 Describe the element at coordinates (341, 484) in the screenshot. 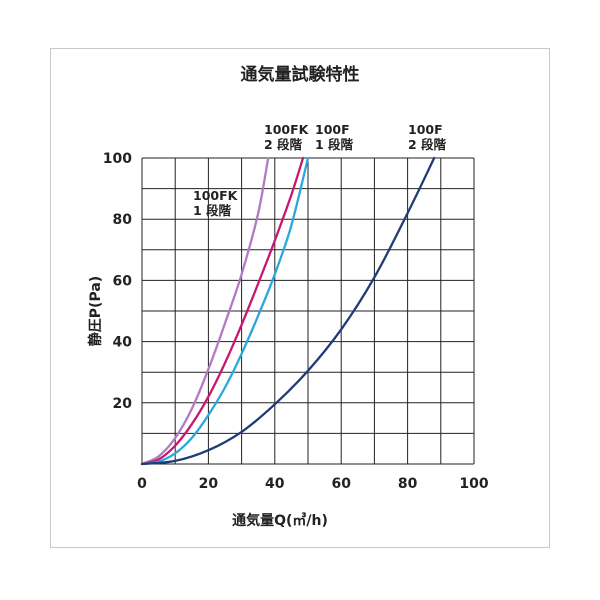

I see `x-tick-label: 60` at that location.